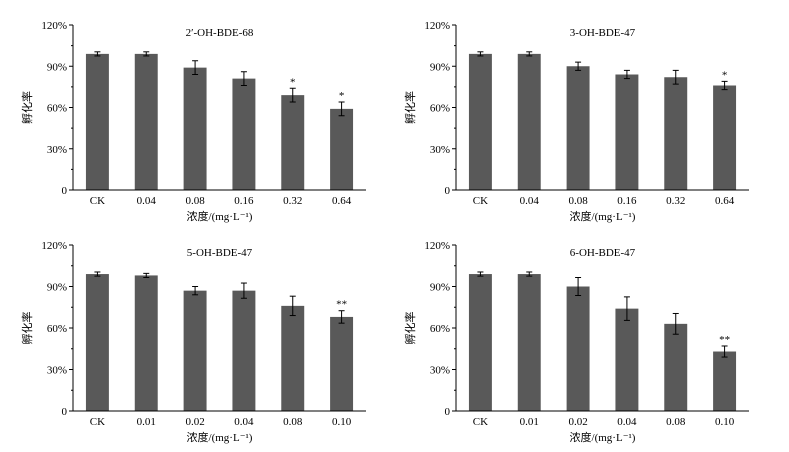 This screenshot has height=452, width=789. Describe the element at coordinates (220, 253) in the screenshot. I see `panel-title: 5-OH-BDE-47` at that location.